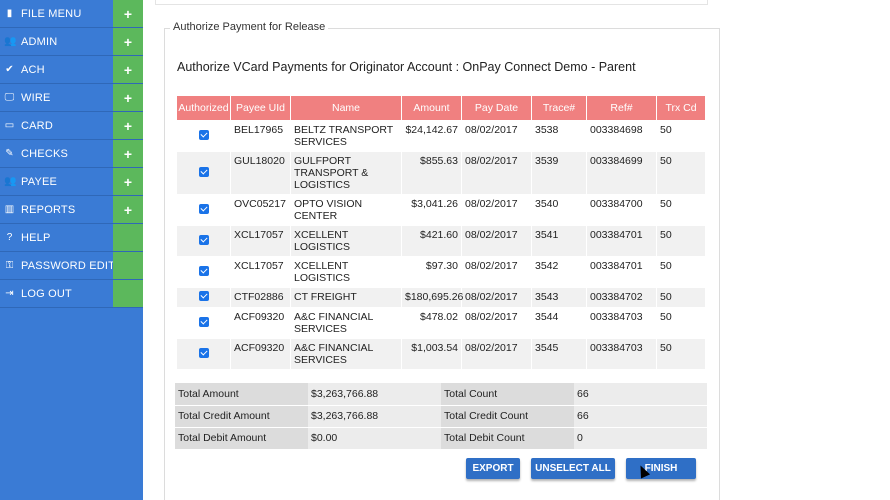  I want to click on sidebar-item-checks: ✎ CHECKS +, so click(71, 154).